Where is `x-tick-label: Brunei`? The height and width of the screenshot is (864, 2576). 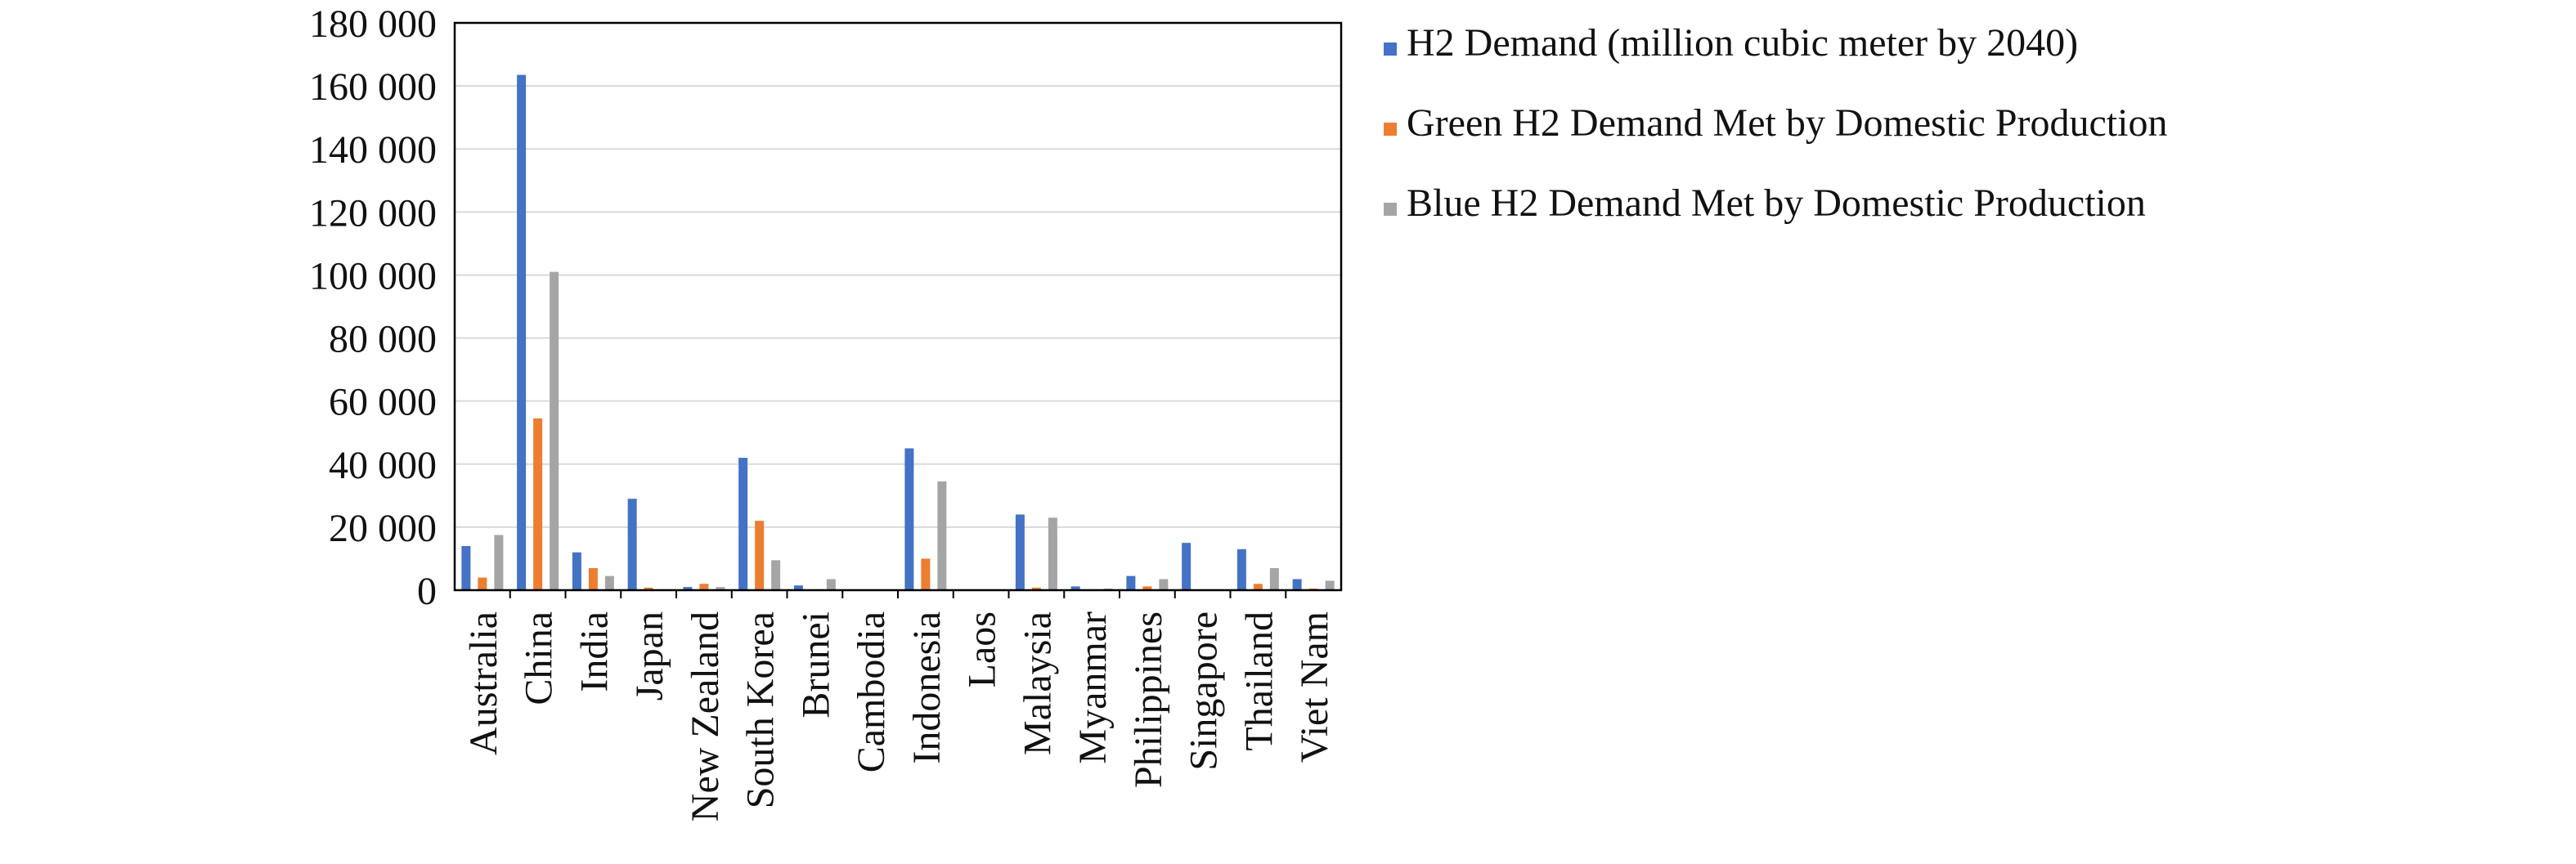
x-tick-label: Brunei is located at coordinates (816, 665).